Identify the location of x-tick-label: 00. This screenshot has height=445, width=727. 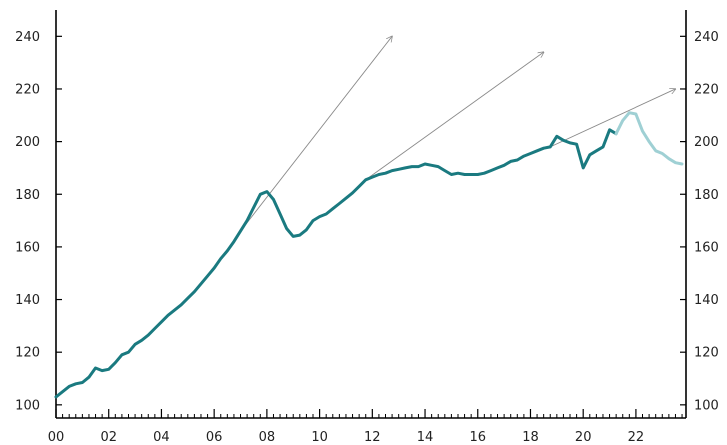
(56, 437).